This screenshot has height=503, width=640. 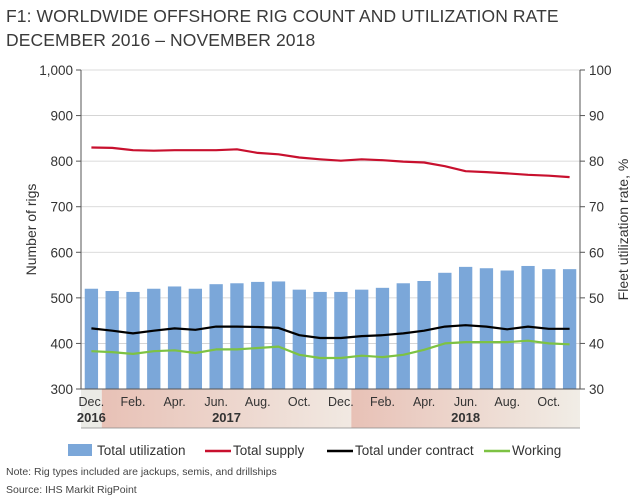 I want to click on y2-tick-label: 60, so click(x=596, y=252).